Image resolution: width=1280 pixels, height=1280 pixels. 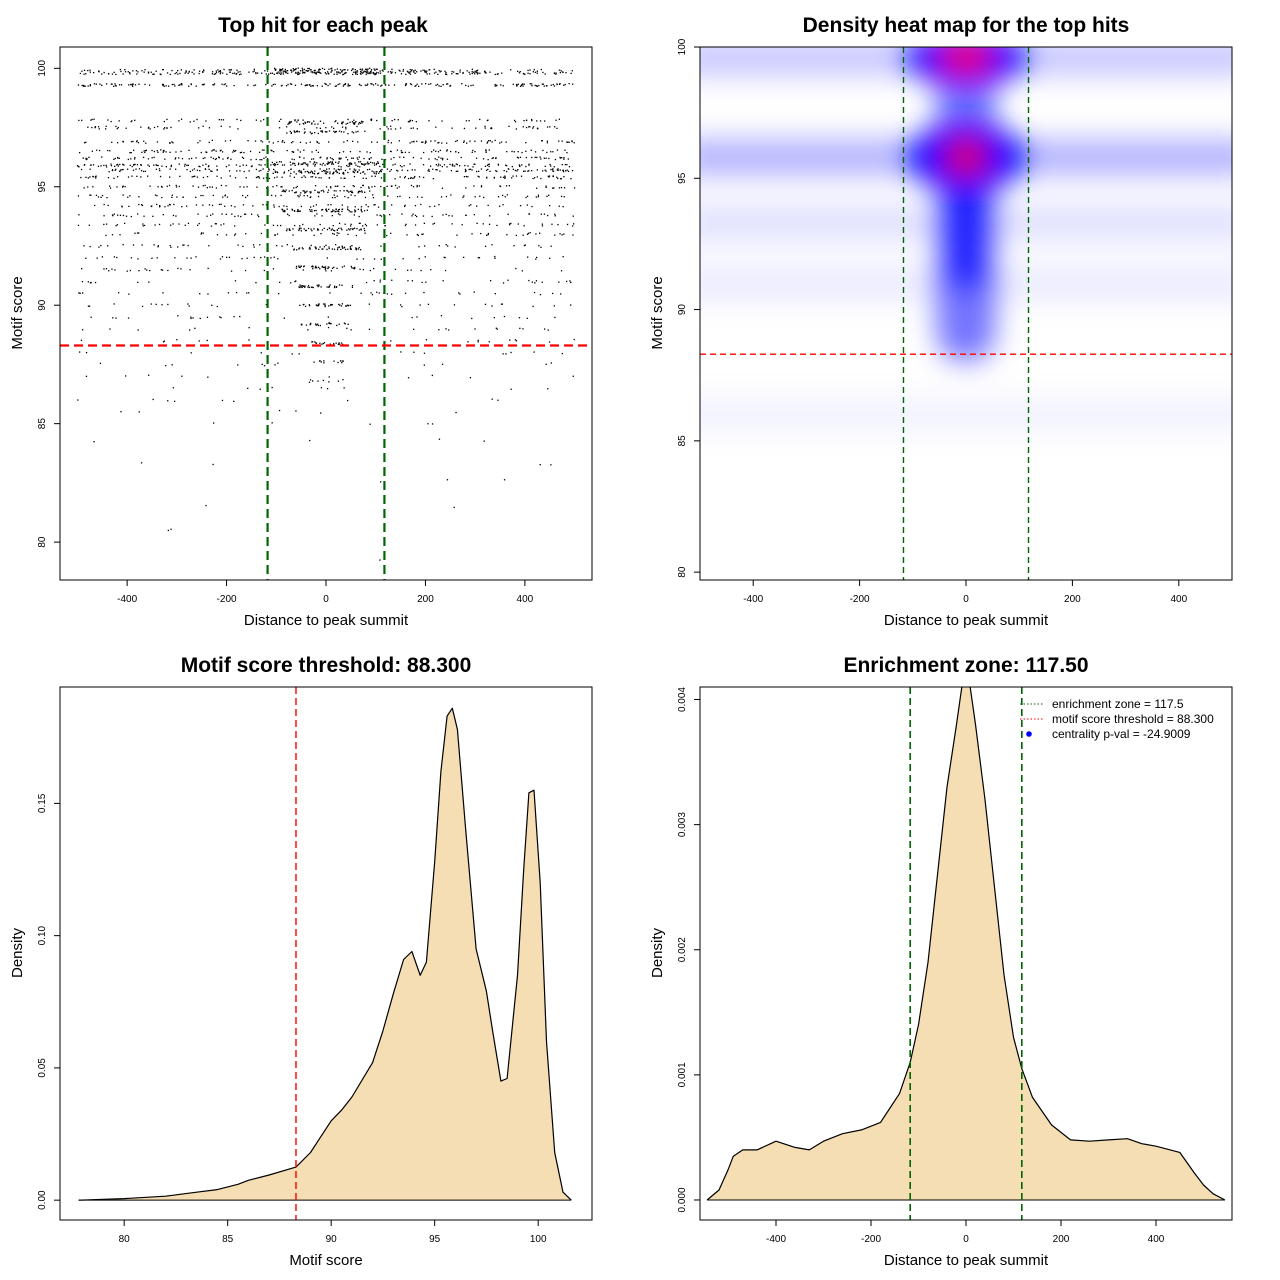 What do you see at coordinates (42, 542) in the screenshot?
I see `y-tick-label: 80` at bounding box center [42, 542].